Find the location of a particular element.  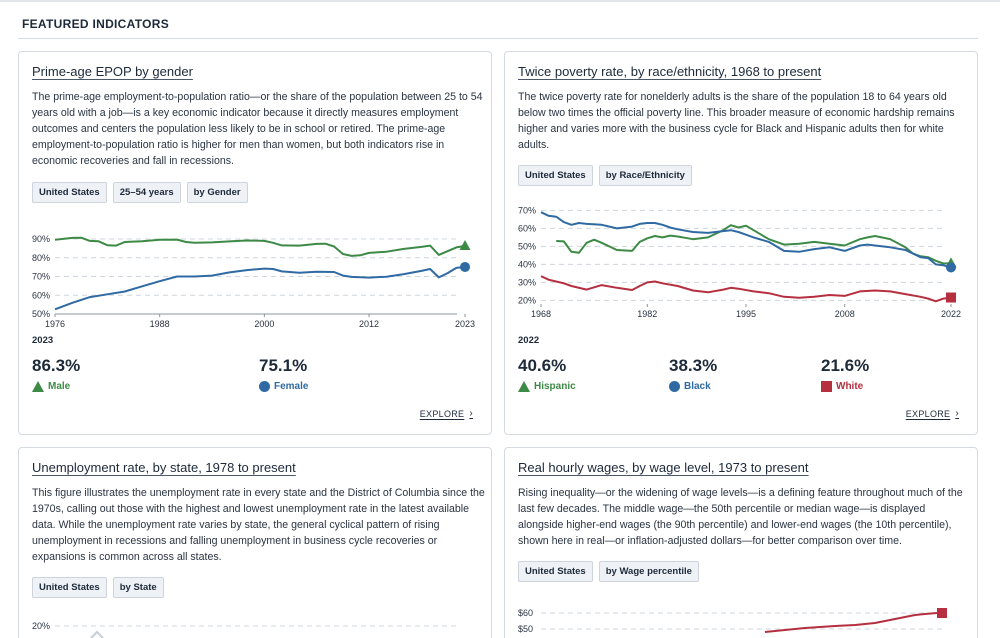

stat-label-text: Black is located at coordinates (697, 386).